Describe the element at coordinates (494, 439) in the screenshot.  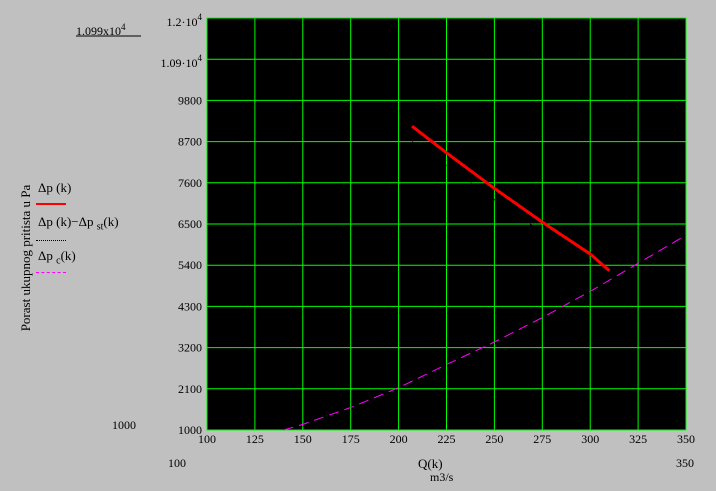
I see `x-tick-label: 250` at that location.